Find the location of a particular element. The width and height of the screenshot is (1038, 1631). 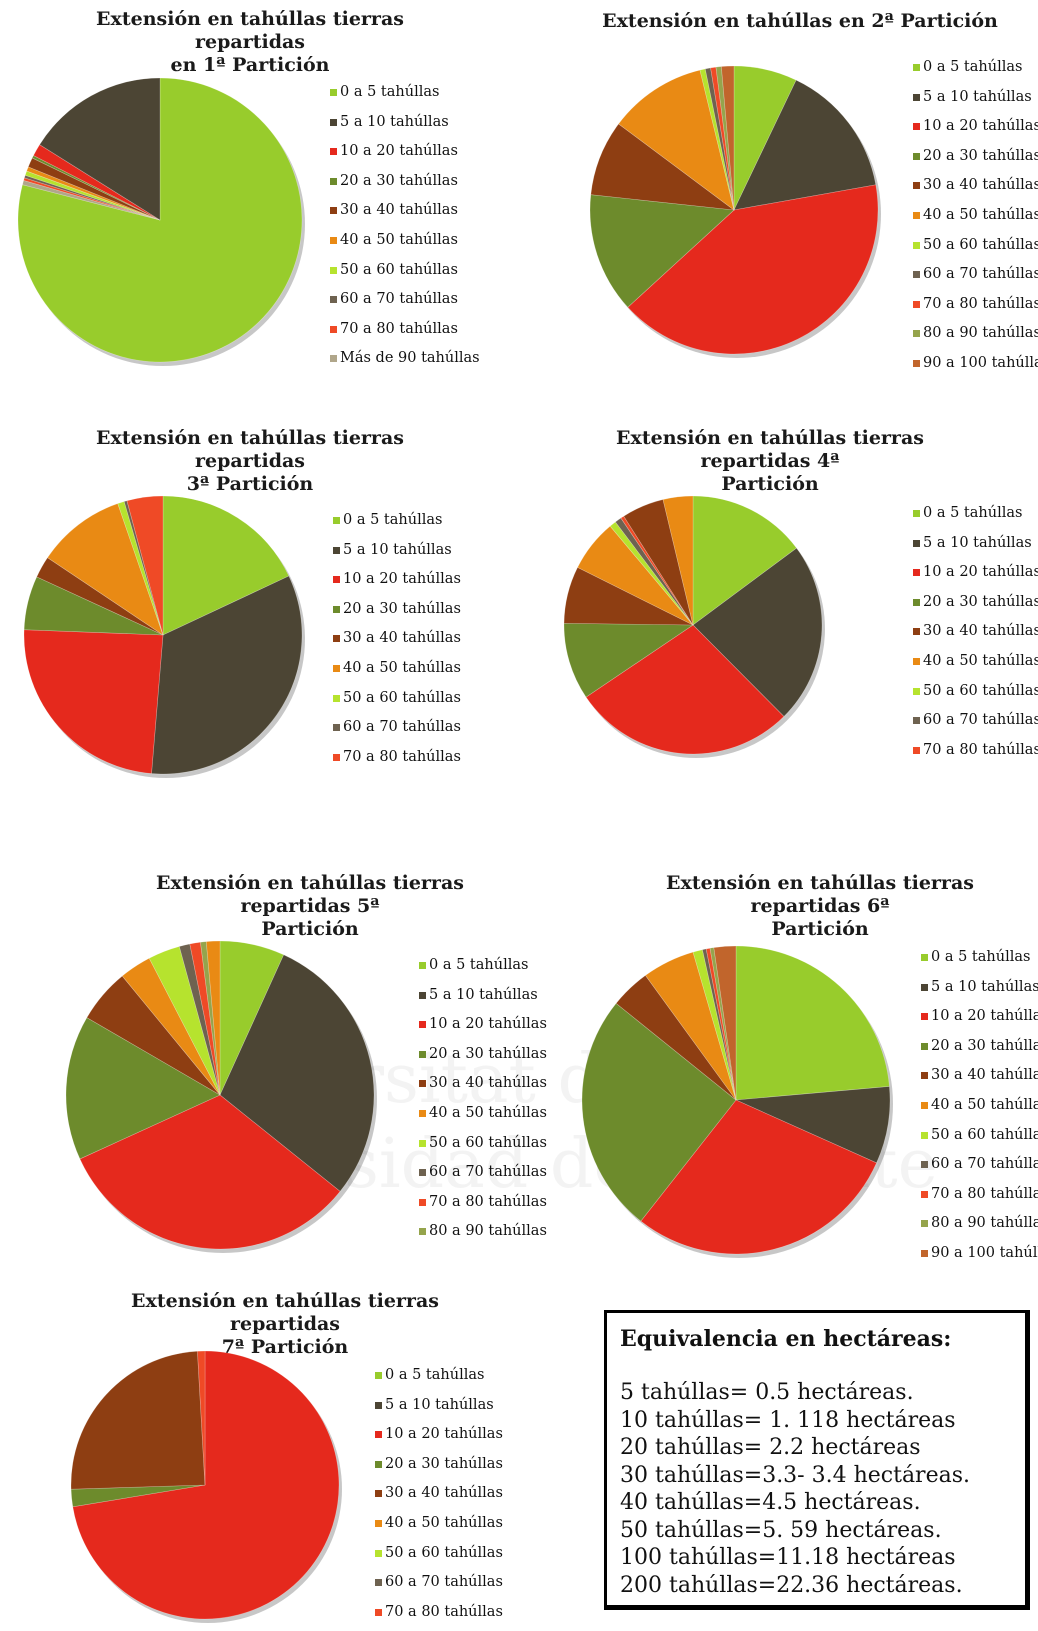

legend-label: 10 a 20 tahúllas is located at coordinates (984, 1016).